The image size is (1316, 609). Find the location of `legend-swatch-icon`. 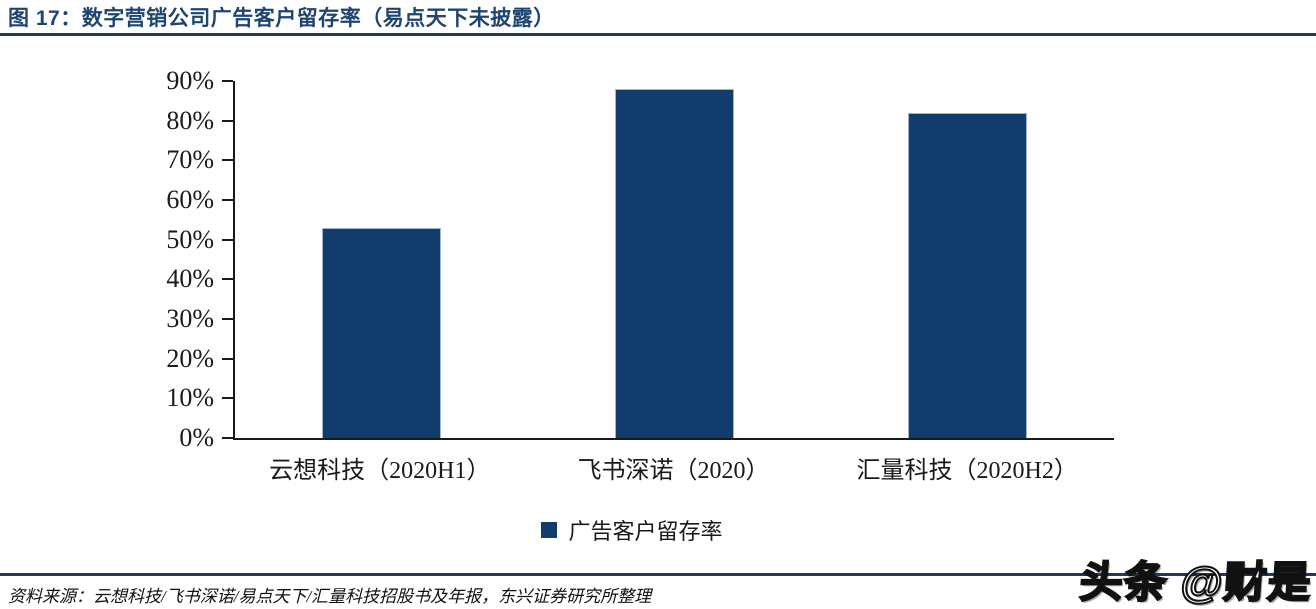

legend-swatch-icon is located at coordinates (549, 530).